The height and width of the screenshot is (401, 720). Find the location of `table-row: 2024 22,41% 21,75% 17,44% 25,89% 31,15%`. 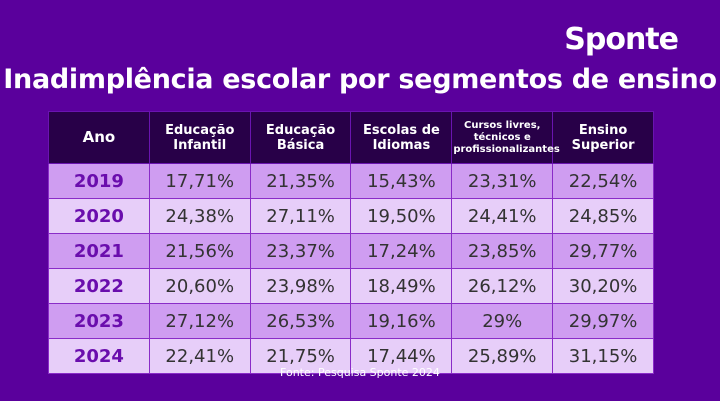

table-row: 2024 22,41% 21,75% 17,44% 25,89% 31,15% is located at coordinates (351, 356).